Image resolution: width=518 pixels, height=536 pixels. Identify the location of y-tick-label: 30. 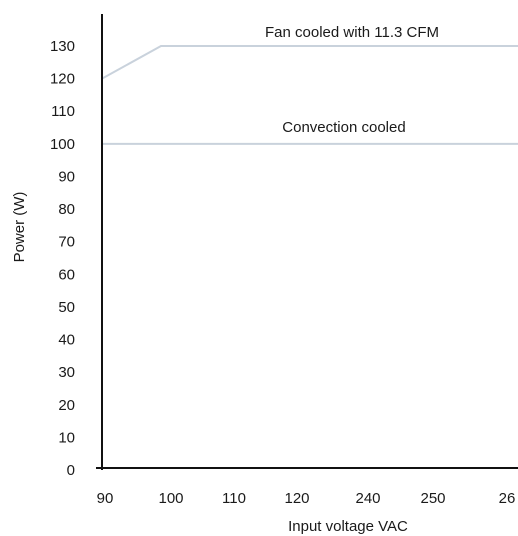
(66, 372).